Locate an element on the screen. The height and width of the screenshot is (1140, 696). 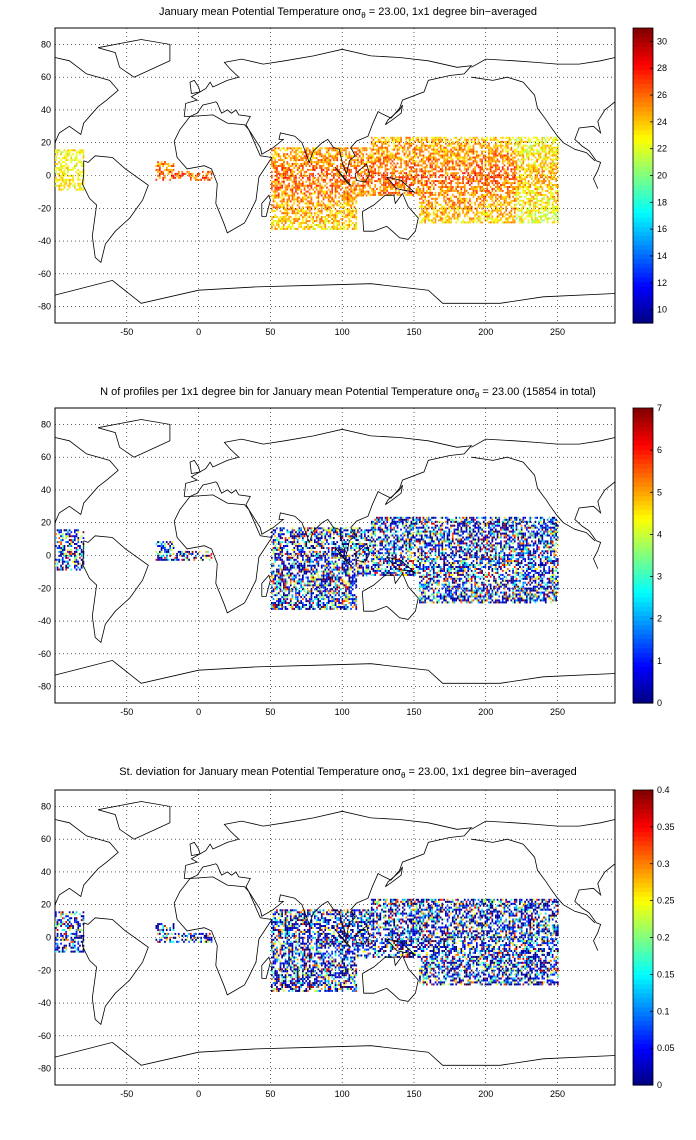
colorbar-tick-label: 16 is located at coordinates (662, 229).